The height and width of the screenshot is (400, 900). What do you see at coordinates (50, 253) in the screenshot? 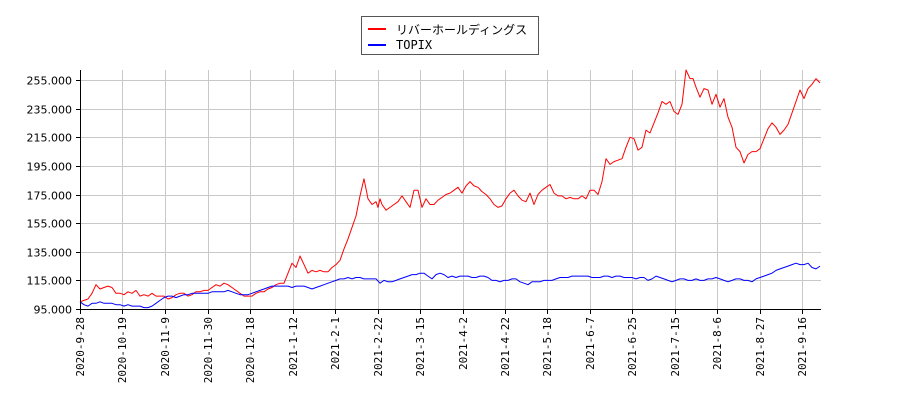
I see `y-tick-label: 135.000` at bounding box center [50, 253].